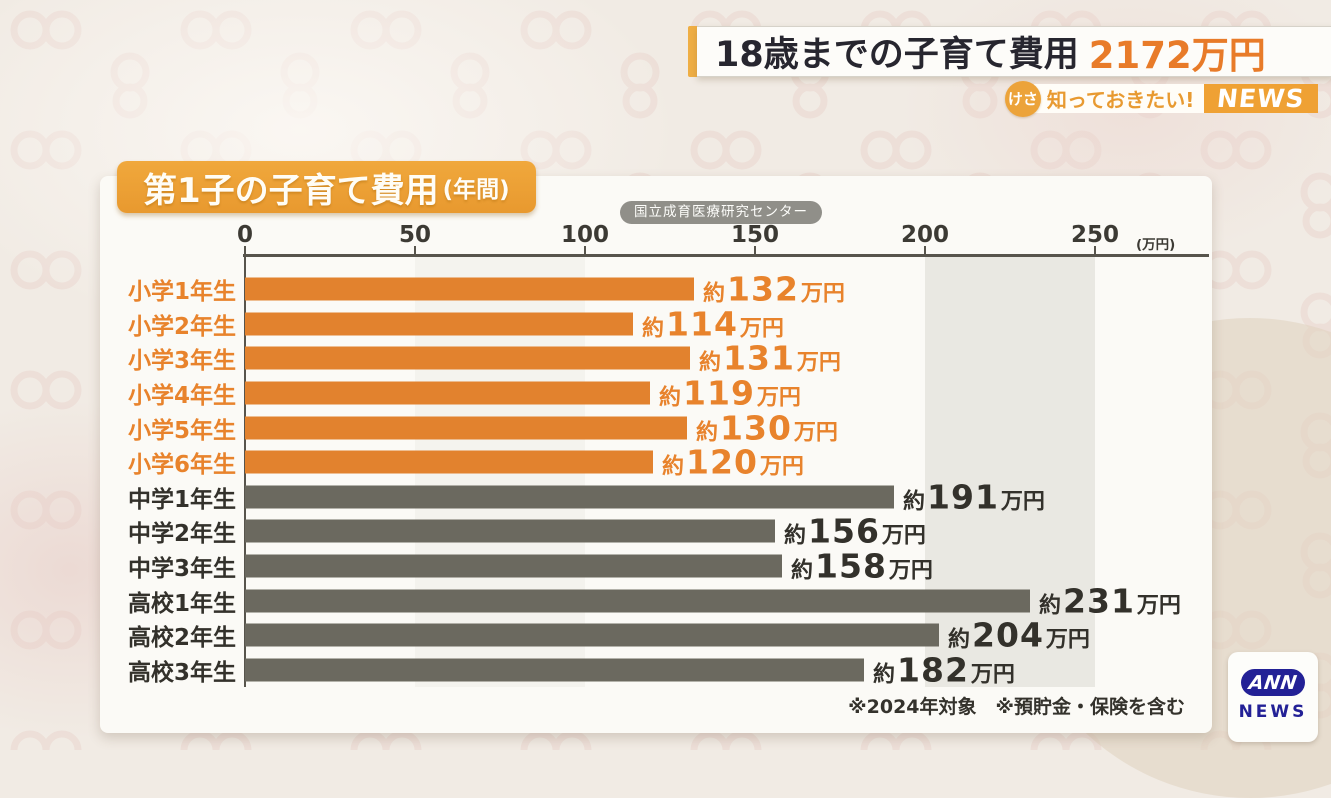 The height and width of the screenshot is (798, 1331). Describe the element at coordinates (415, 235) in the screenshot. I see `axis-tick-label: 50` at that location.